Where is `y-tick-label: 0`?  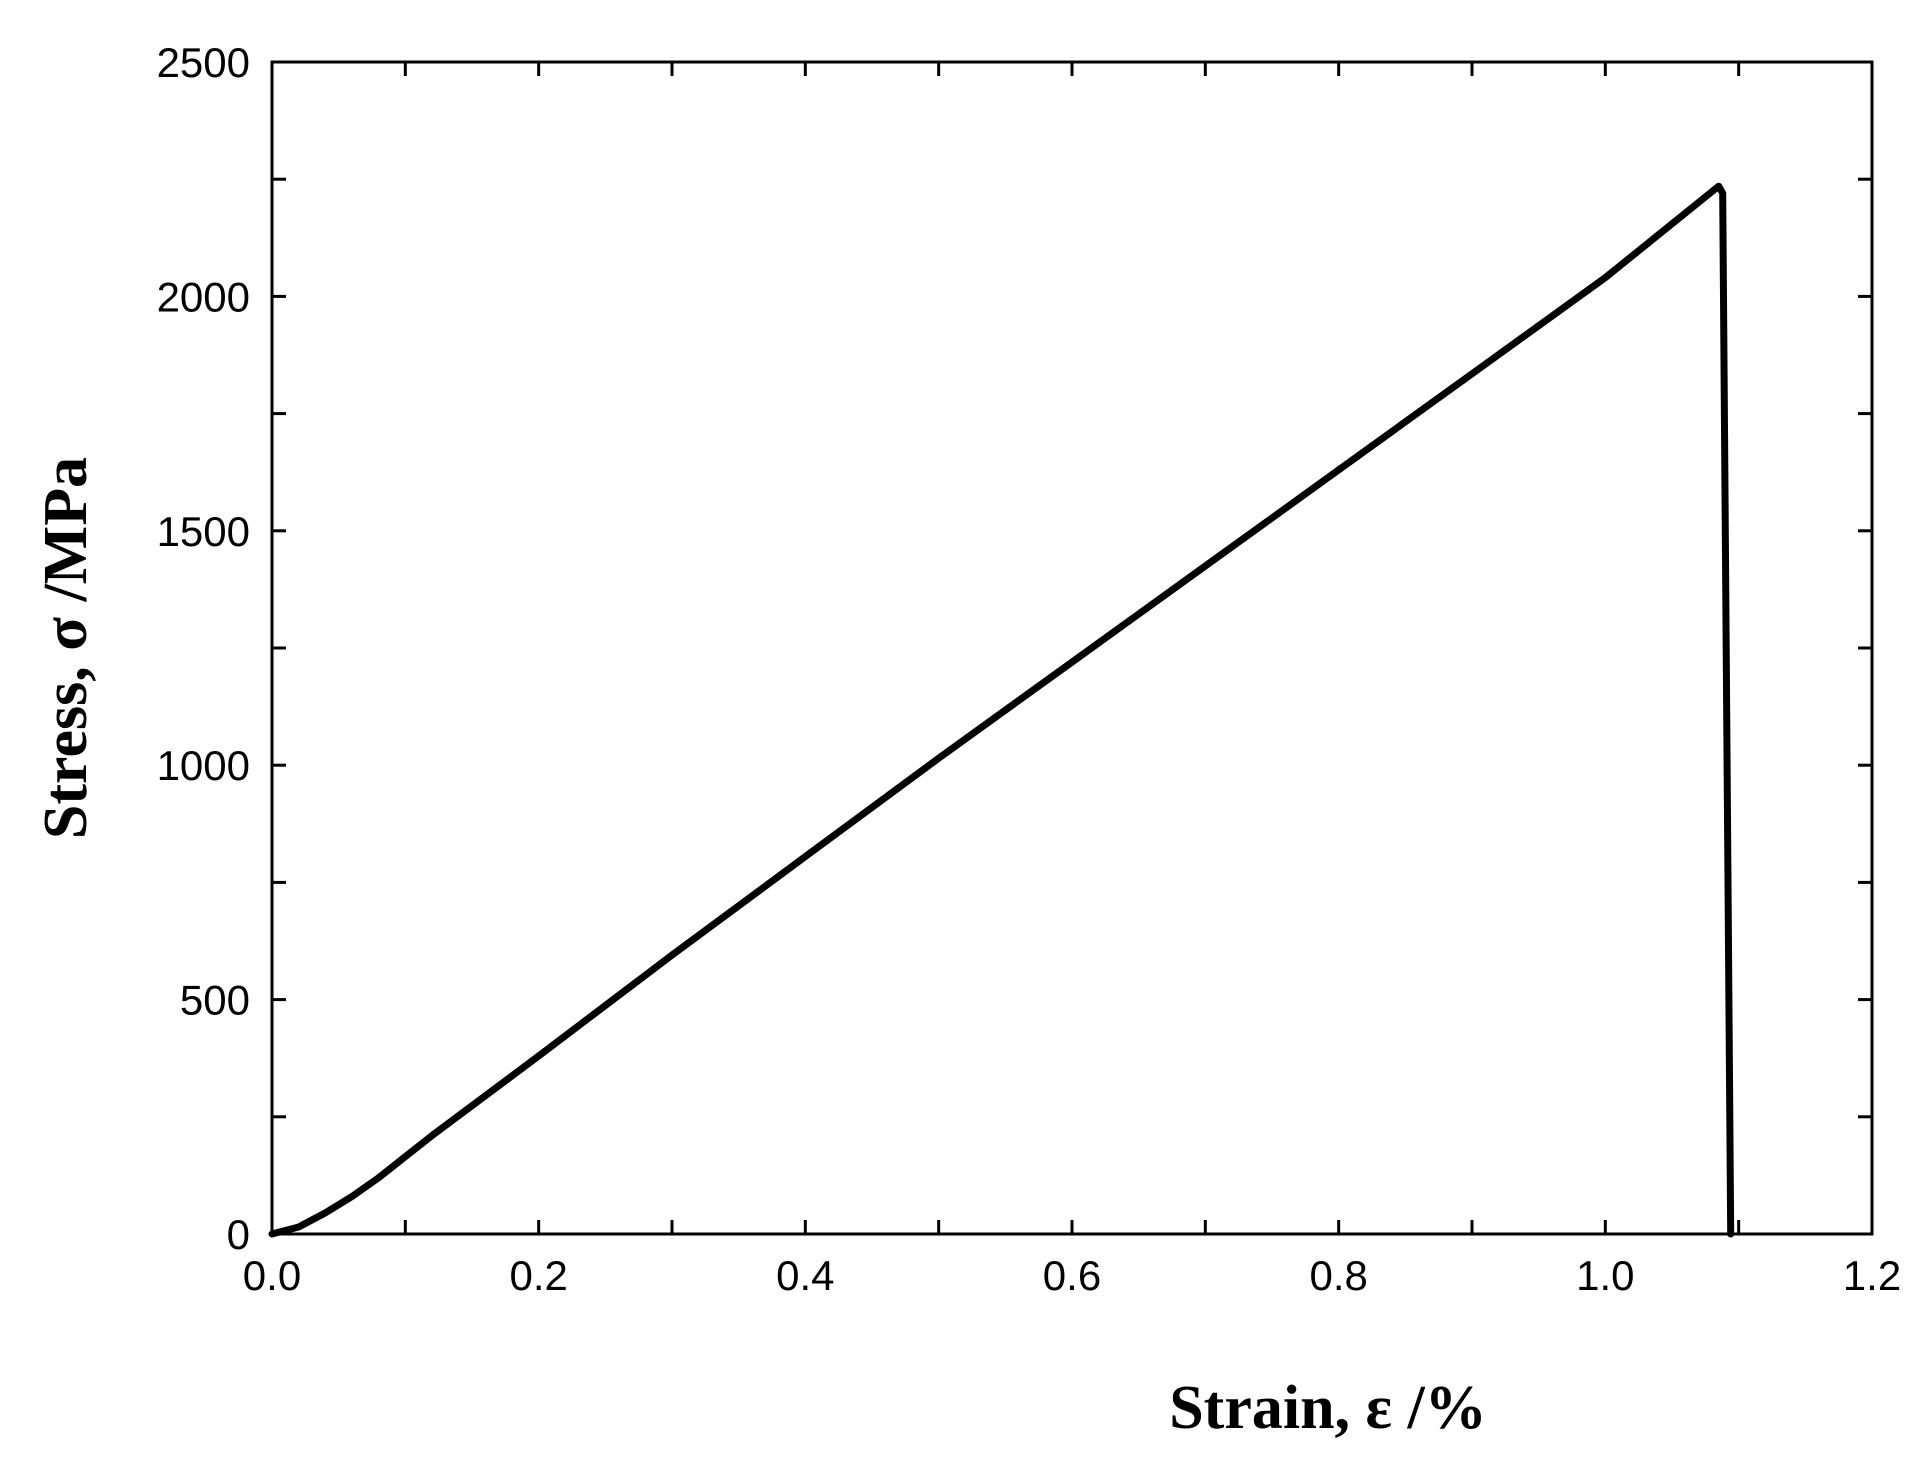
y-tick-label: 0 is located at coordinates (238, 1234).